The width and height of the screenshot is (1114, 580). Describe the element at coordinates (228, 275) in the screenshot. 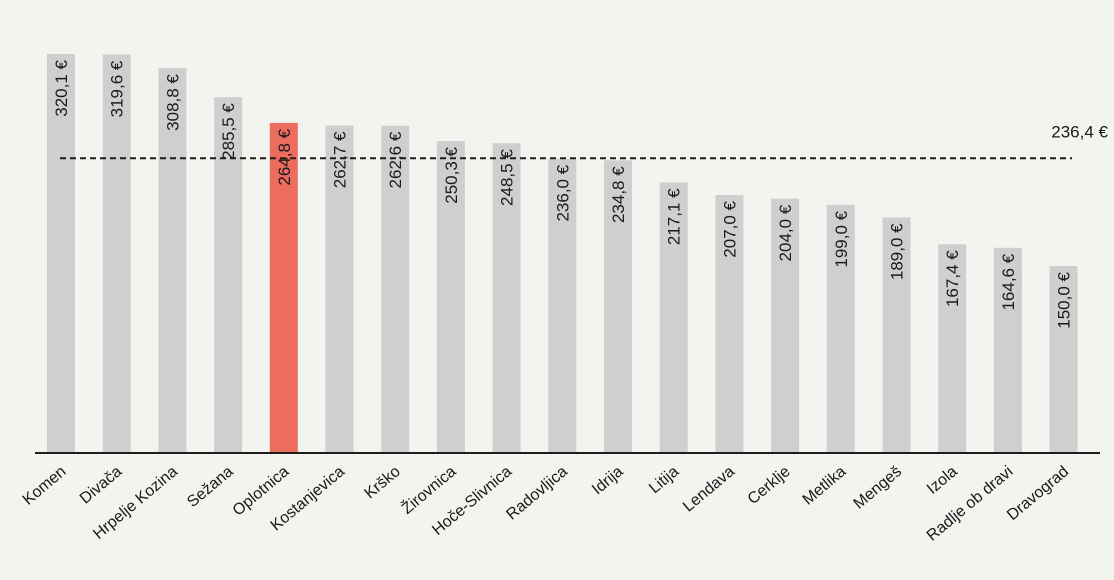

I see `bar-se-ana` at that location.